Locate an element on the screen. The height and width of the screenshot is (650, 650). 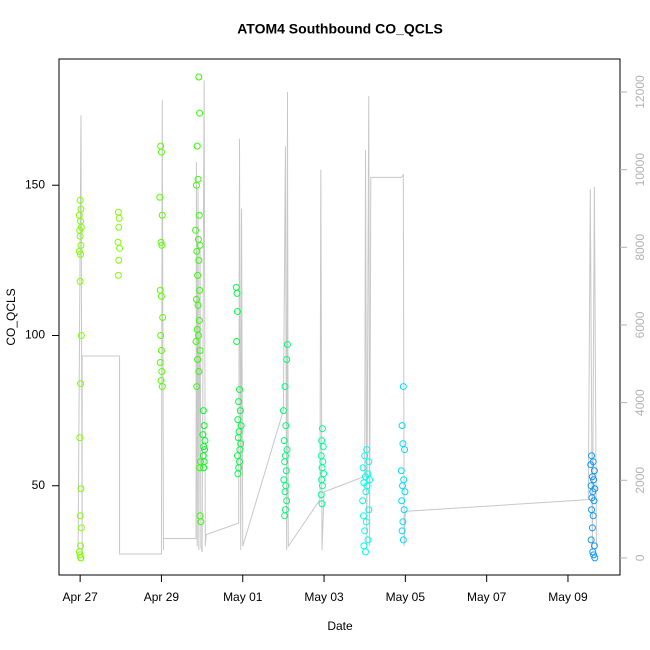
y2-tick-label: 2000 is located at coordinates (640, 480).